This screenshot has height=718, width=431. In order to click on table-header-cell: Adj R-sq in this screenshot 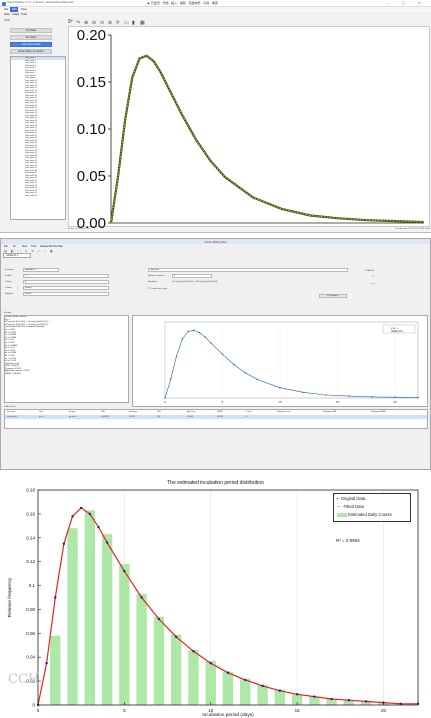, I will do `click(191, 412)`.